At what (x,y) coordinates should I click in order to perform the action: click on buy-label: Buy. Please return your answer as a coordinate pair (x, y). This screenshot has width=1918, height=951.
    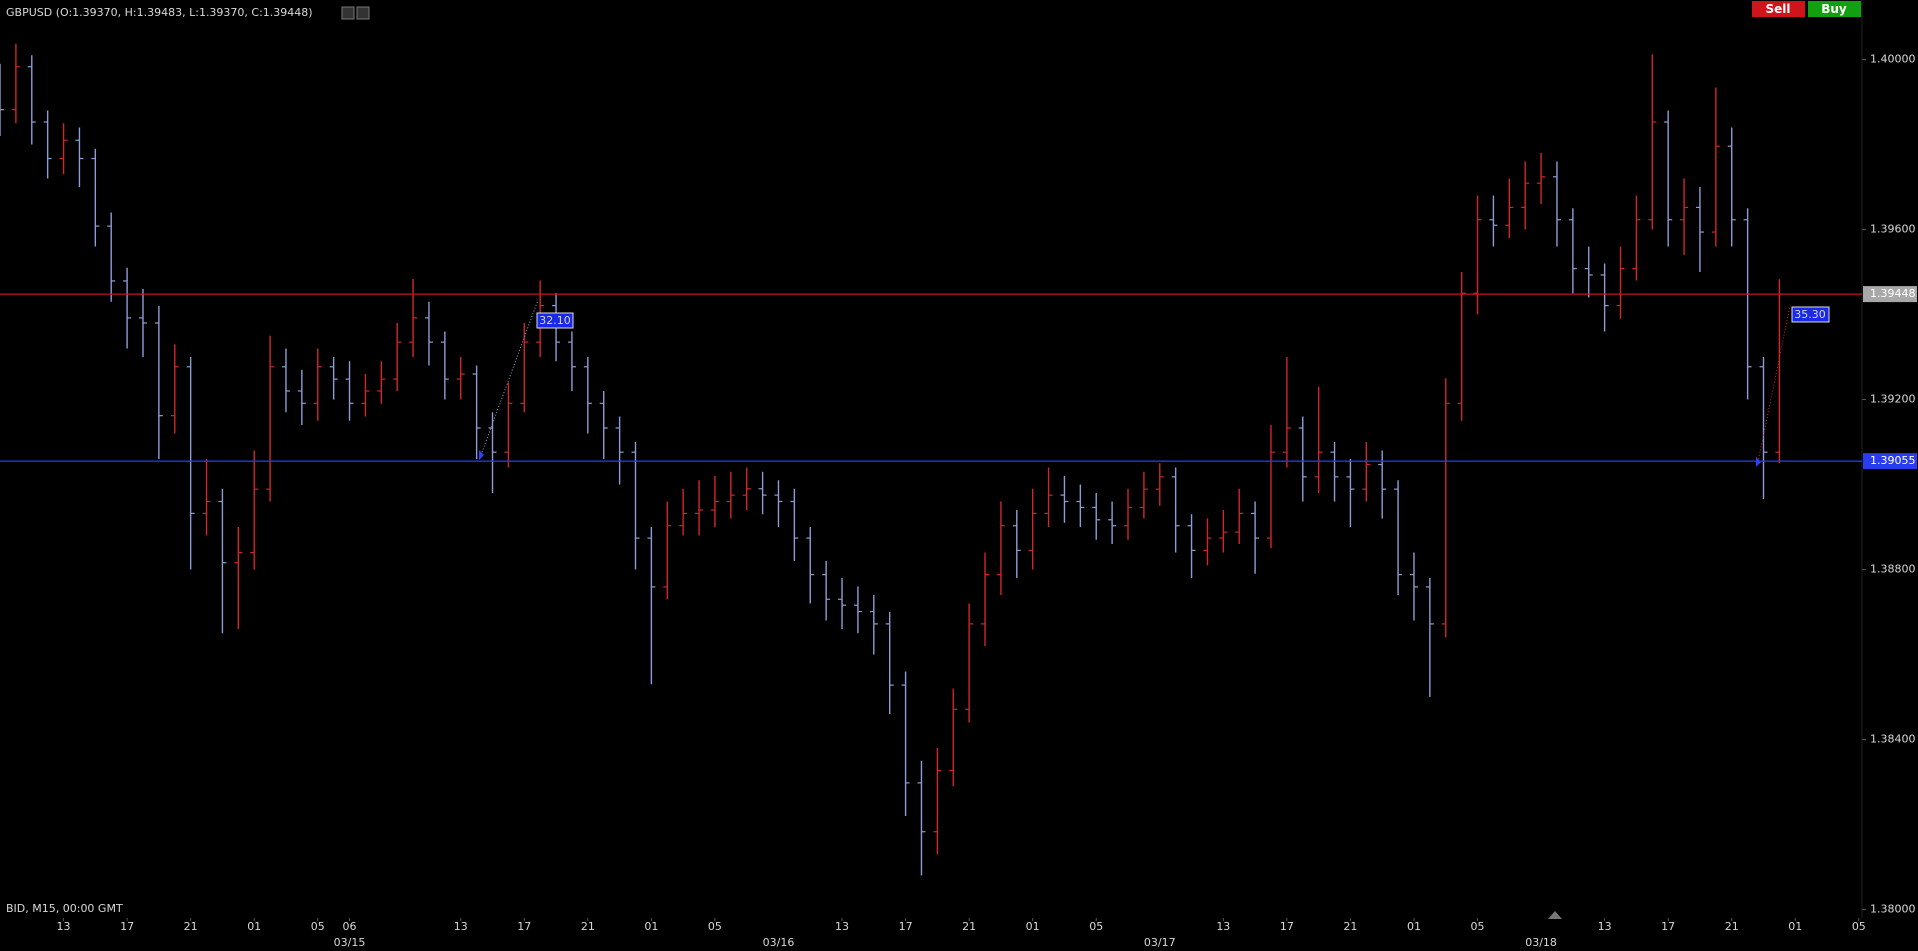
    Looking at the image, I should click on (1834, 9).